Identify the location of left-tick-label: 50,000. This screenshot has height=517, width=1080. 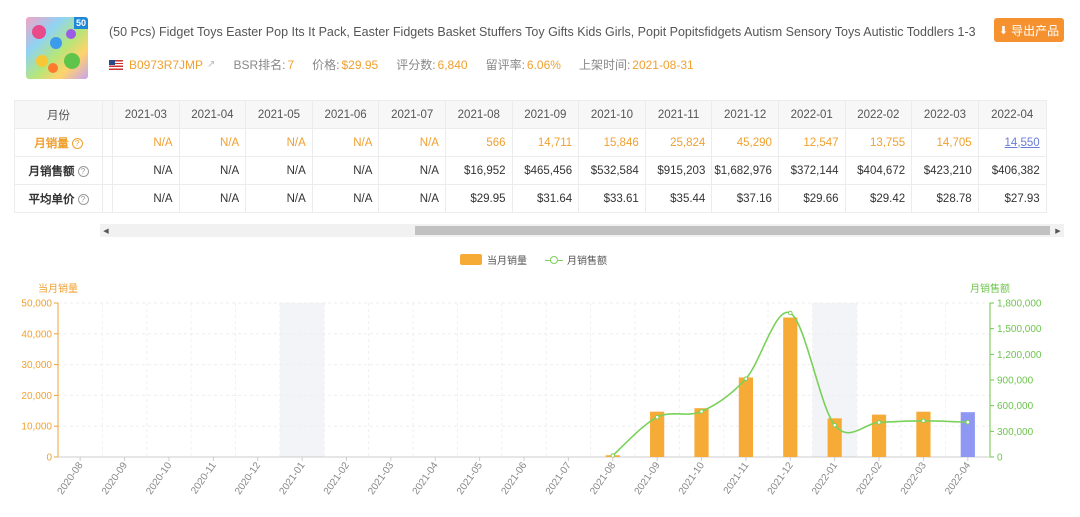
(36, 304).